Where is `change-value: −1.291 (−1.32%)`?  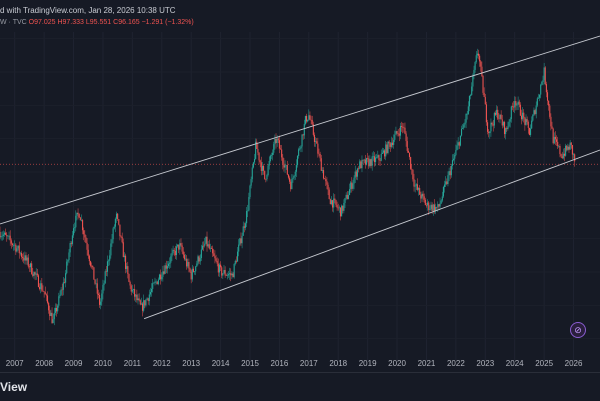
change-value: −1.291 (−1.32%) is located at coordinates (167, 22).